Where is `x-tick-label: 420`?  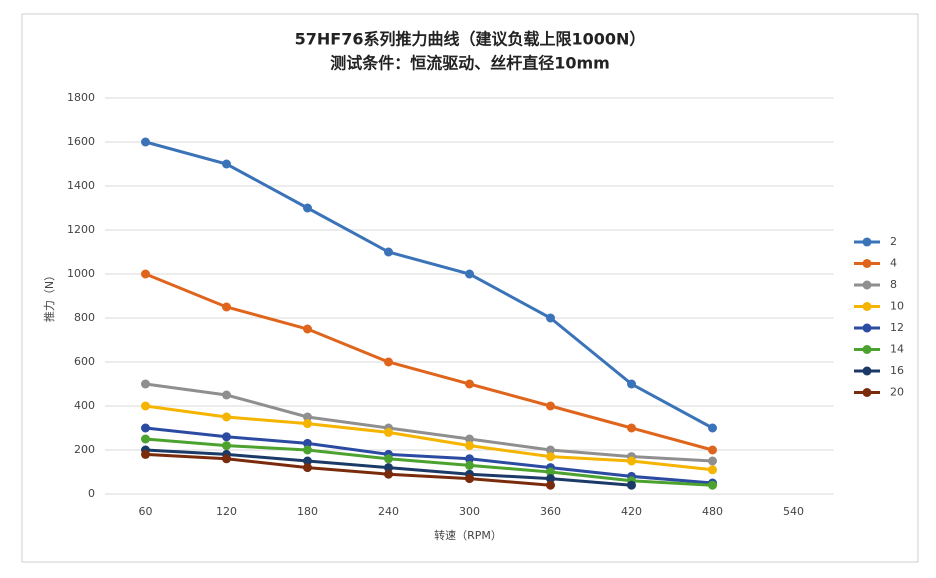
x-tick-label: 420 is located at coordinates (631, 511).